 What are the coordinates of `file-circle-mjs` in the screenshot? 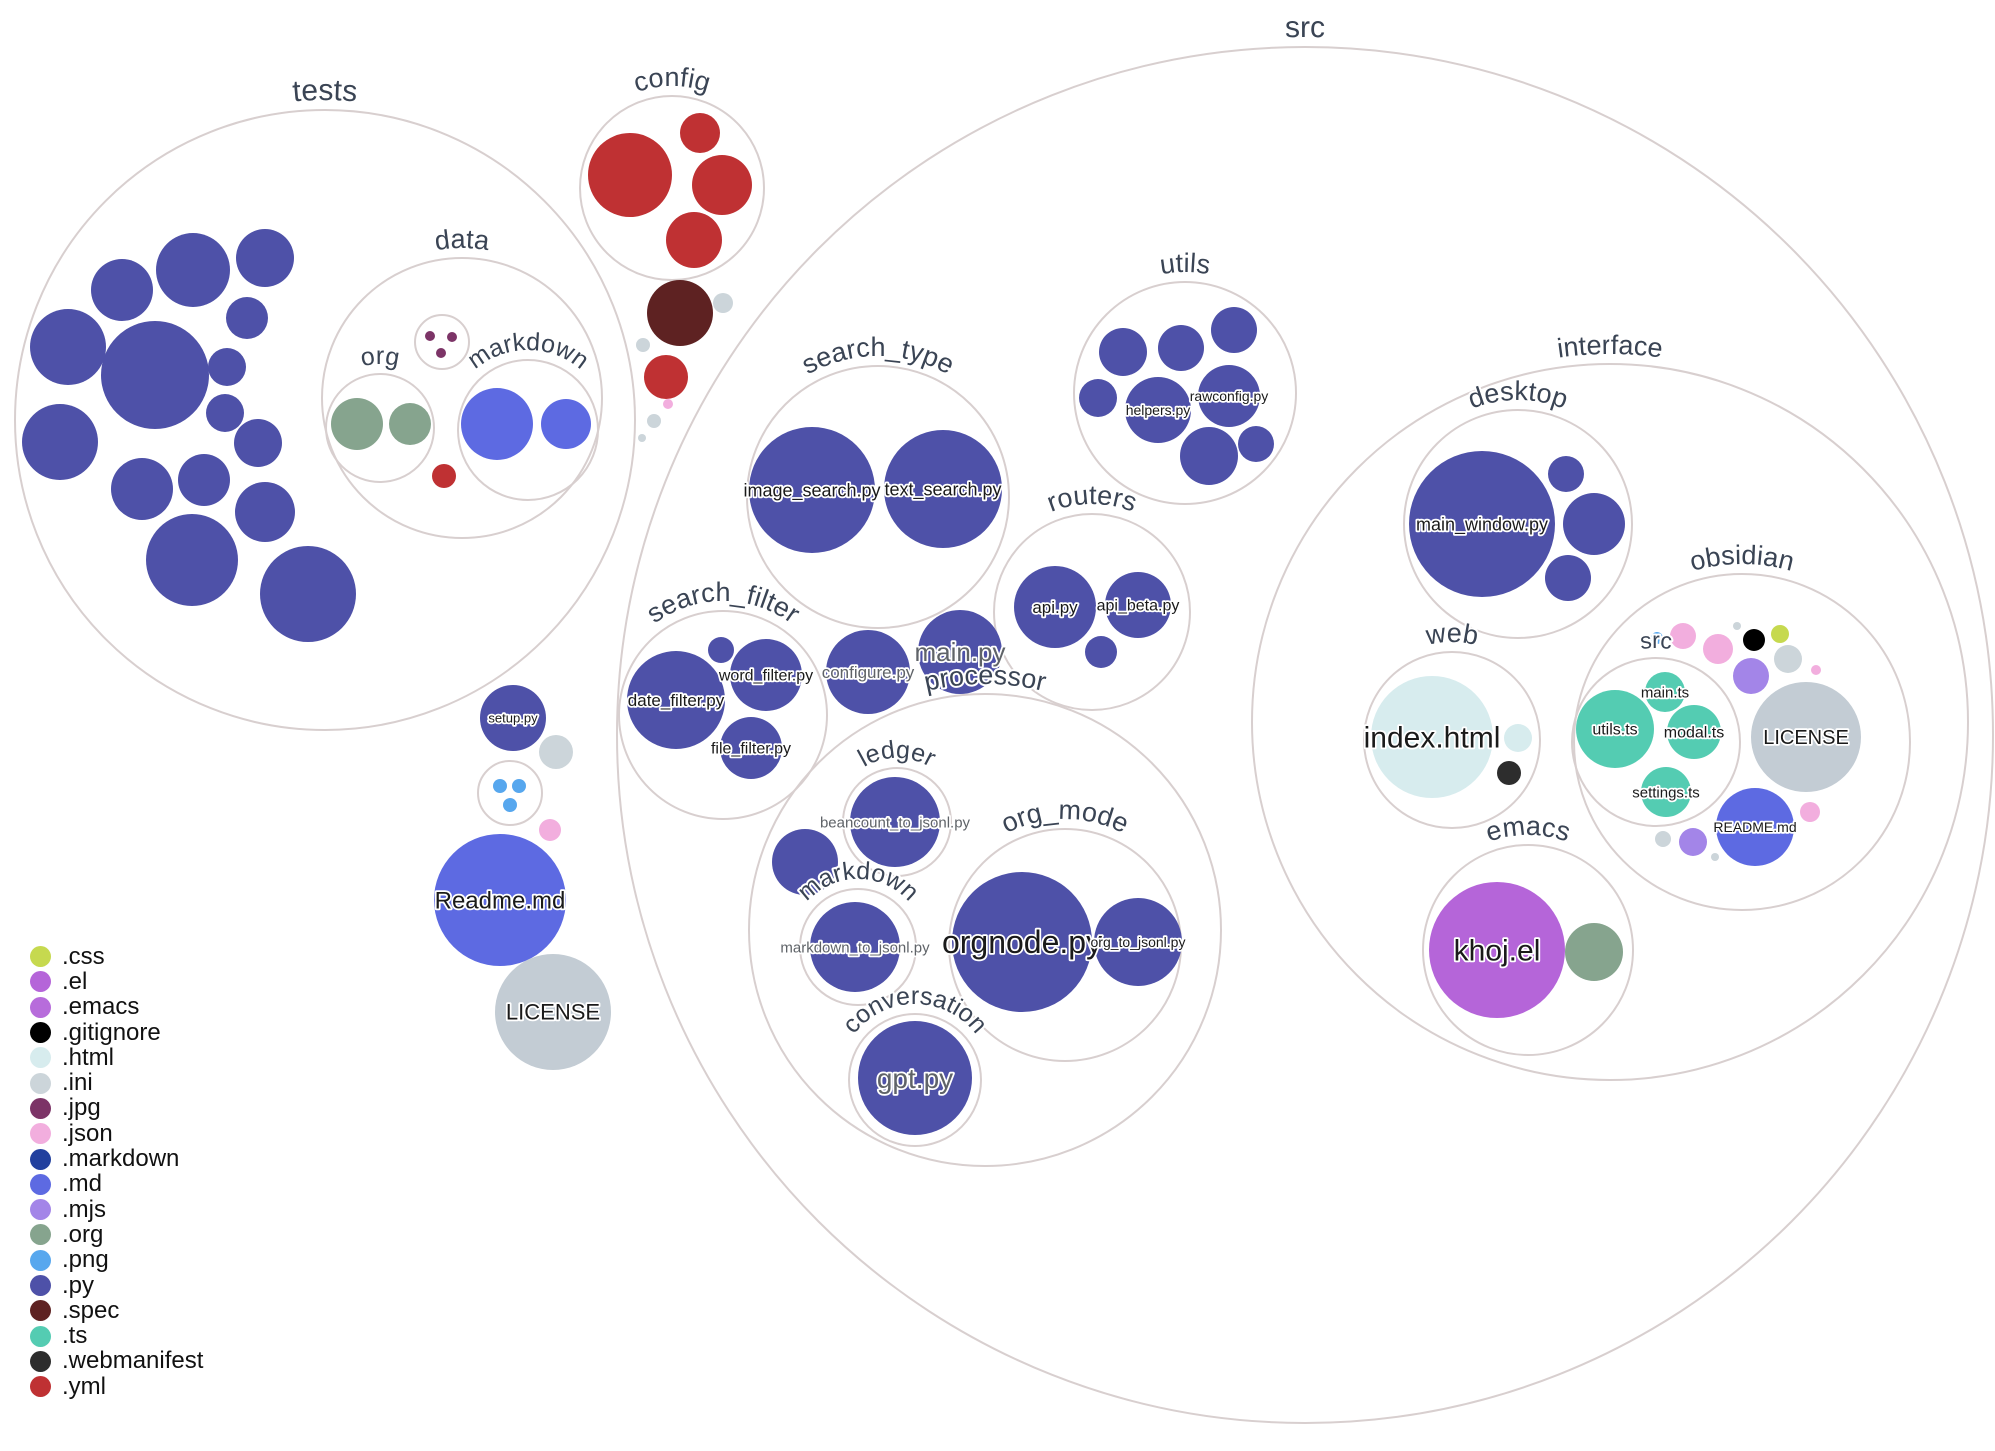 It's located at (1751, 676).